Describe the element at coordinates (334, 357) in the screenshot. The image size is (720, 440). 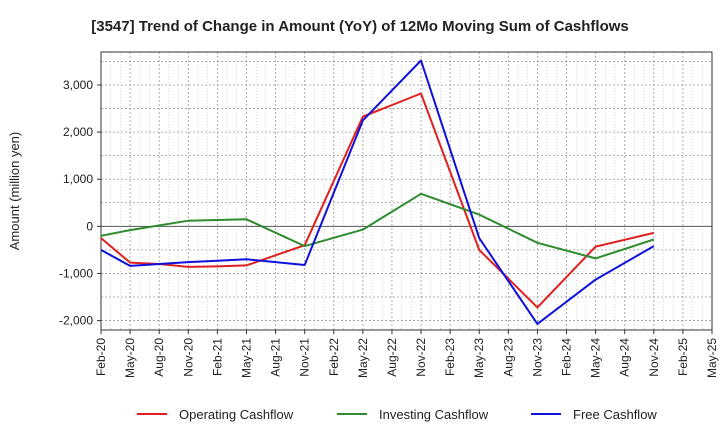
I see `x-tick-label: Feb-22` at that location.